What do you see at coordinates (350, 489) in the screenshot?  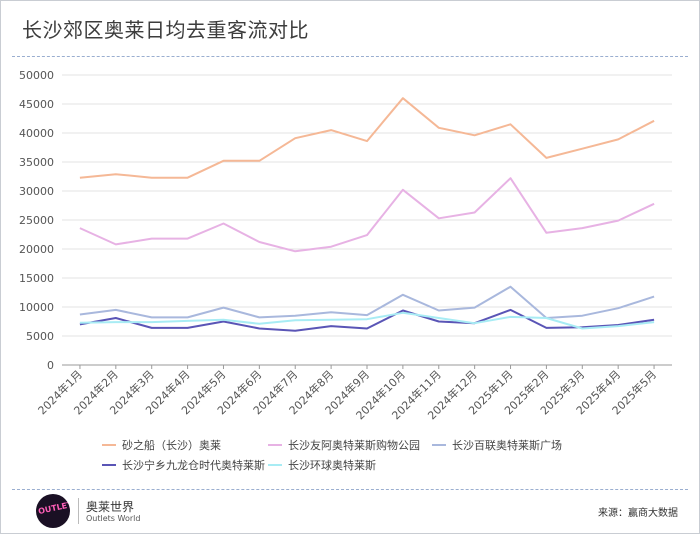 I see `bottom-divider` at bounding box center [350, 489].